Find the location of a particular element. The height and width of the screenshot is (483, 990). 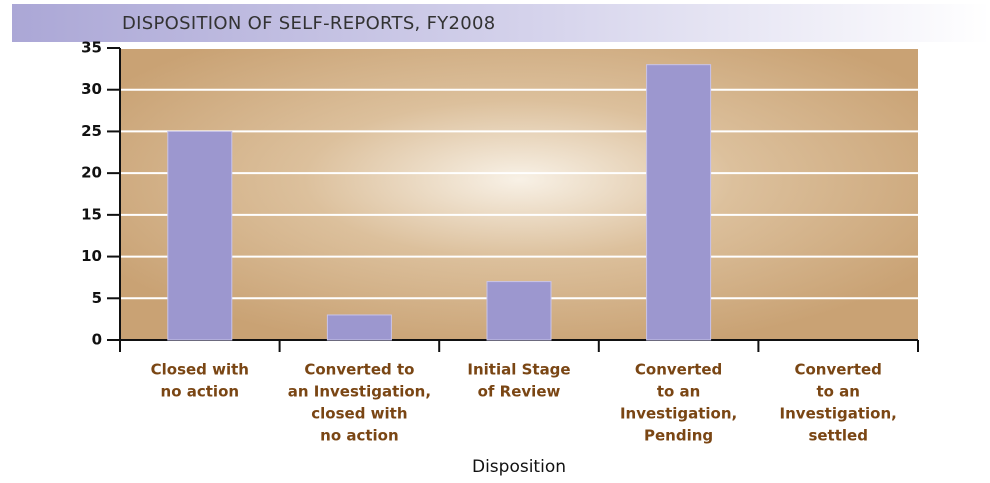

x-tick-label: closed with is located at coordinates (359, 414).